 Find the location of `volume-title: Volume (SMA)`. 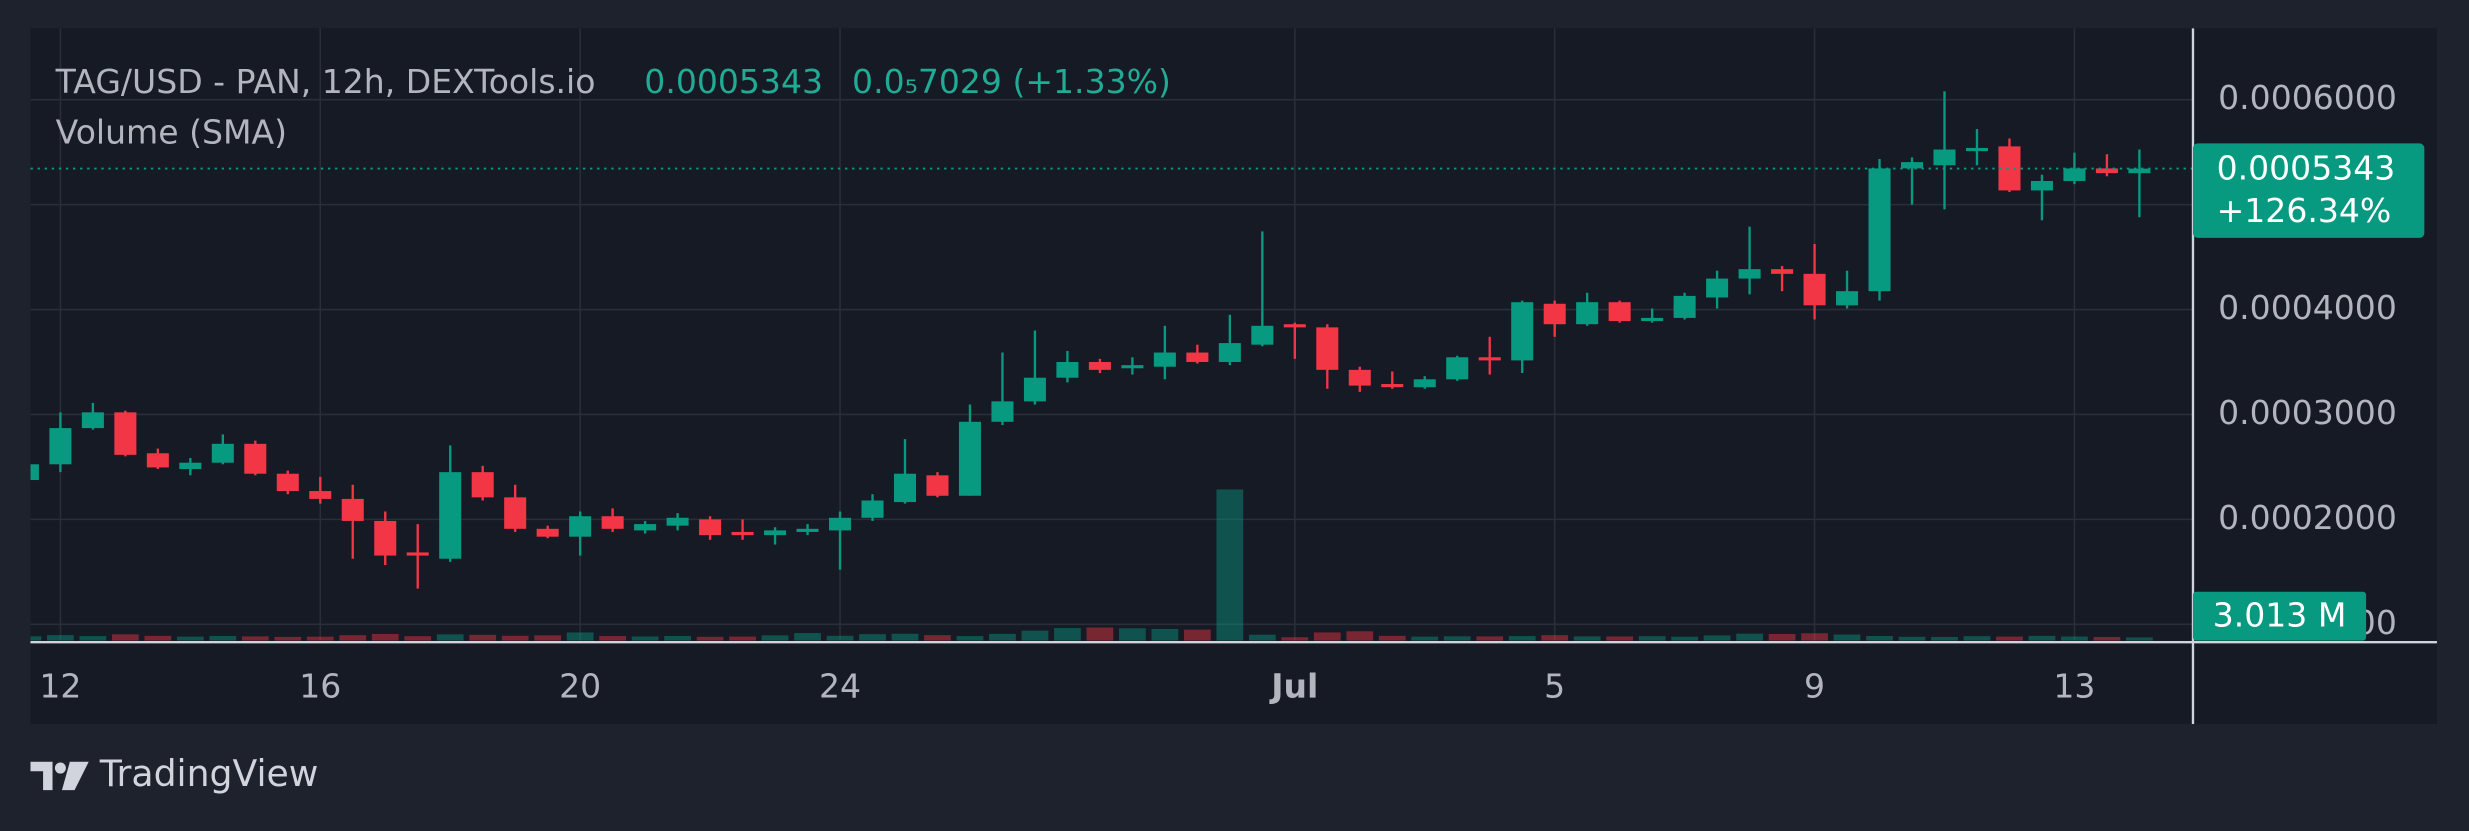

volume-title: Volume (SMA) is located at coordinates (171, 131).